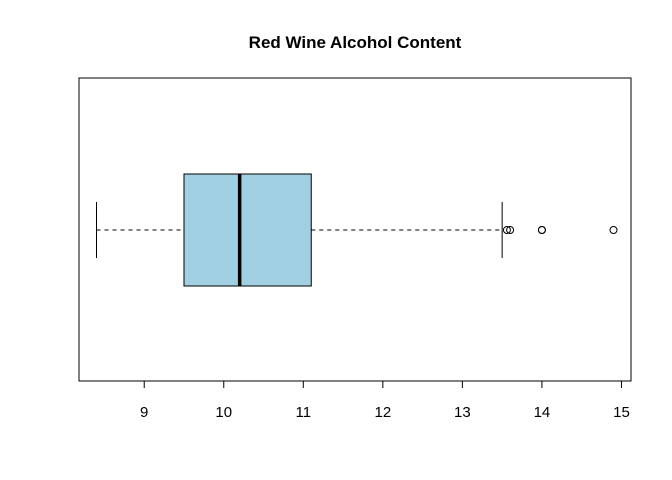  I want to click on x-tick-label: 9, so click(144, 412).